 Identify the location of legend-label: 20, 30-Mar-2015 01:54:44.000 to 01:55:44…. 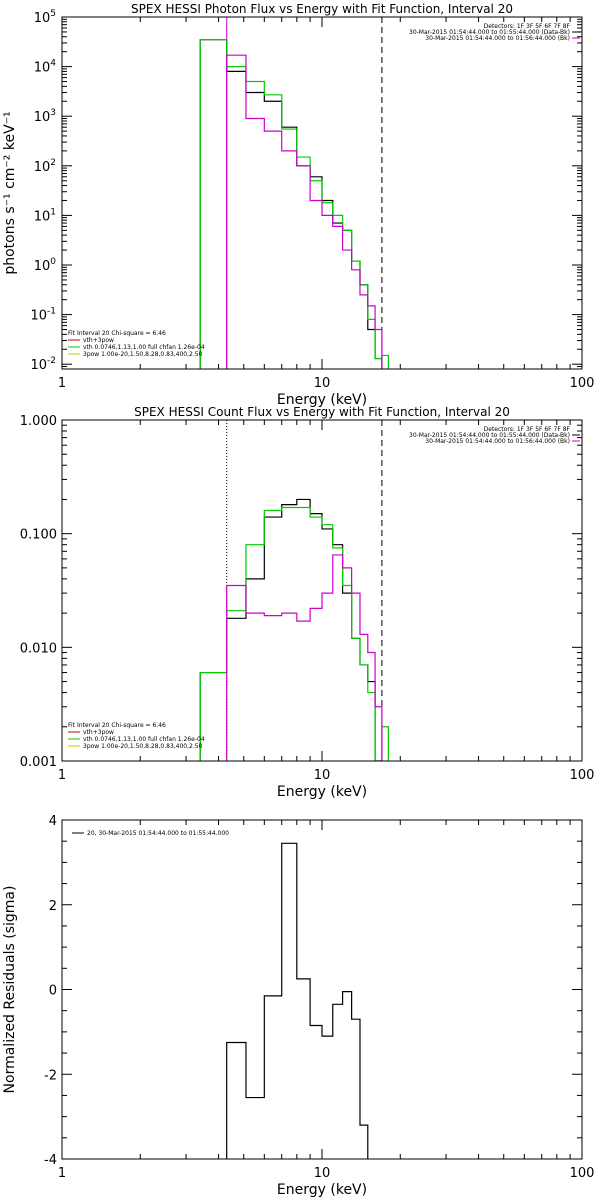
(158, 833).